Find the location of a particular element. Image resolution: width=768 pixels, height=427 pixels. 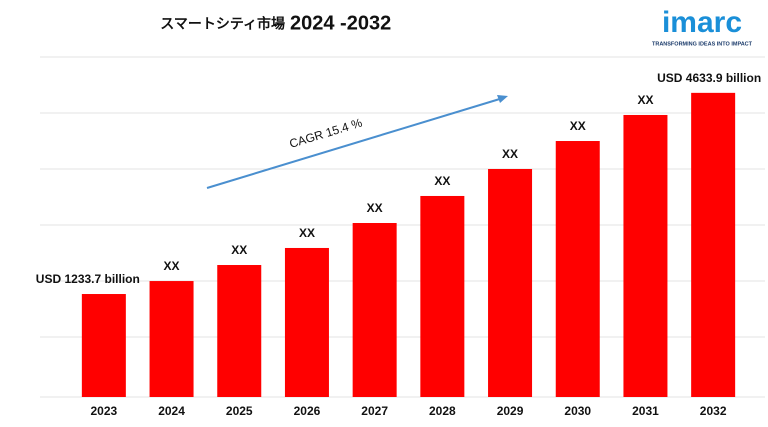

x-tick-label: 2025 is located at coordinates (239, 411).